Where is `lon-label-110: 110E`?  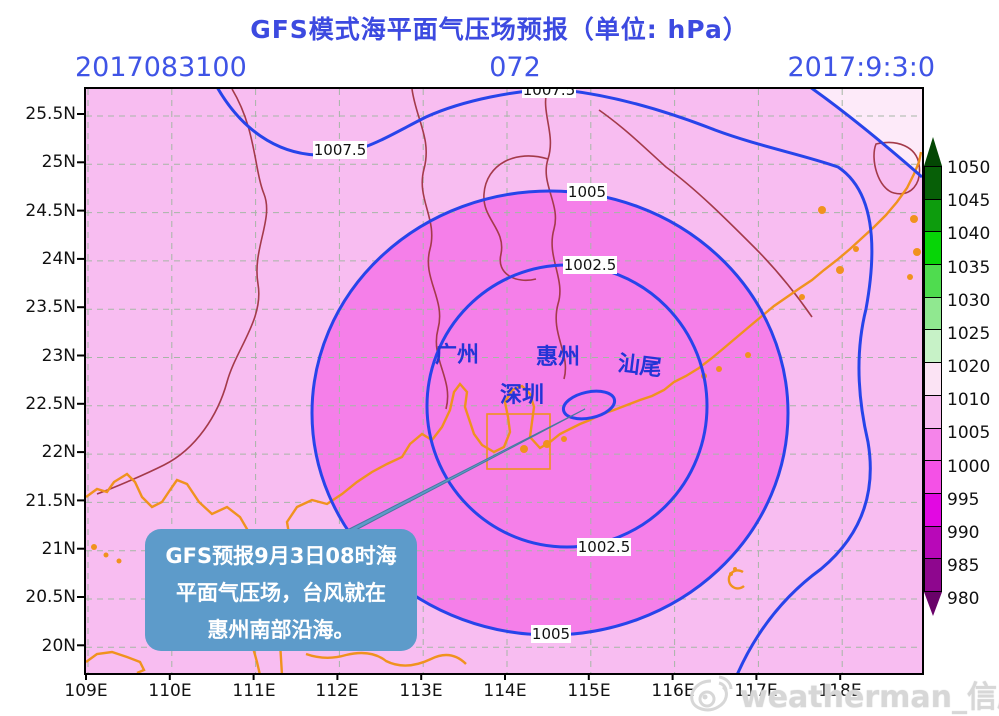
lon-label-110: 110E is located at coordinates (170, 691).